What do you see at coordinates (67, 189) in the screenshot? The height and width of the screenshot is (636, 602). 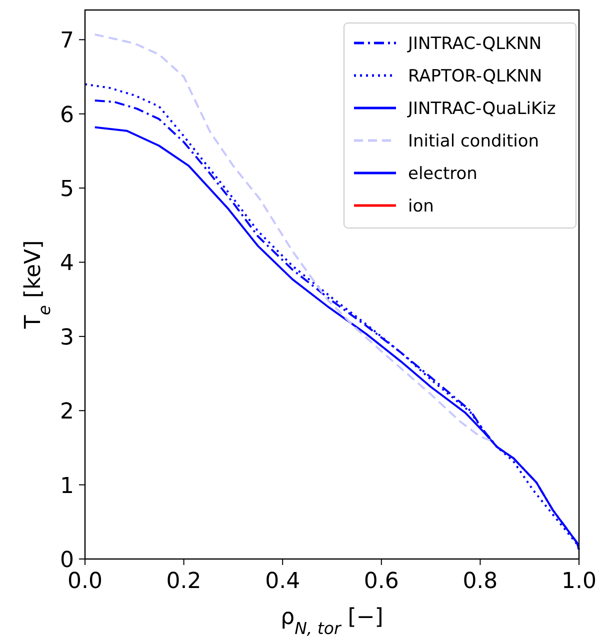 I see `y-tick-label: 5` at bounding box center [67, 189].